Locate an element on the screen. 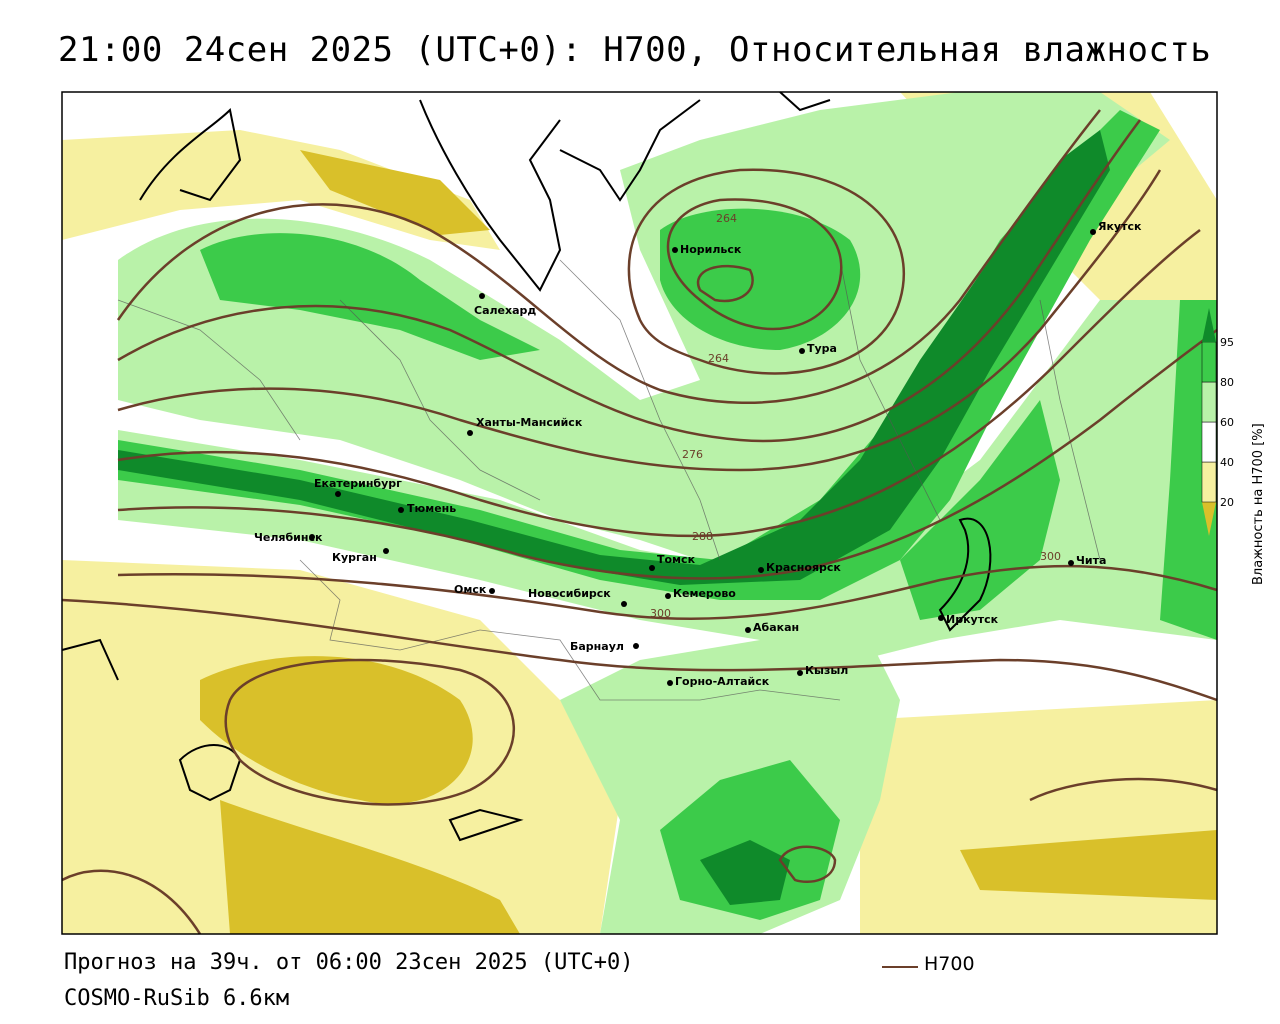  city-label: Омск is located at coordinates (470, 589).